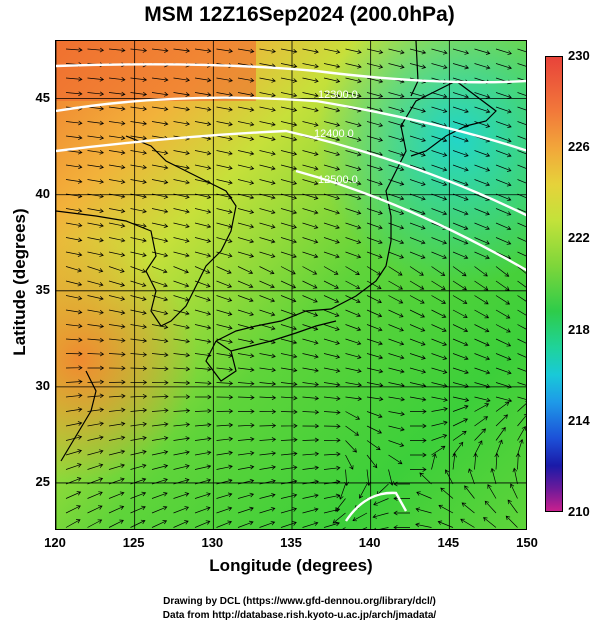 The image size is (599, 625). Describe the element at coordinates (376, 506) in the screenshot. I see `contour-south` at that location.